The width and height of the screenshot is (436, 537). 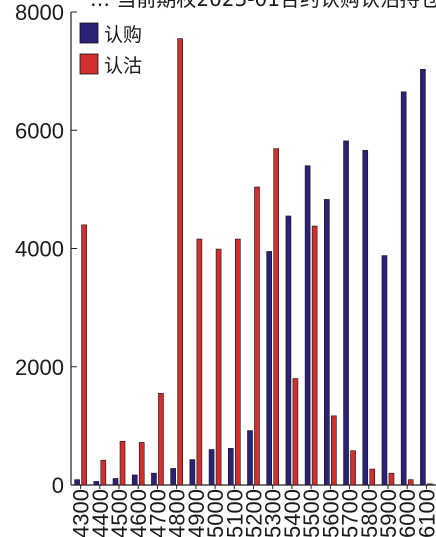 What do you see at coordinates (157, 513) in the screenshot?
I see `x-tick-label: 4700` at bounding box center [157, 513].